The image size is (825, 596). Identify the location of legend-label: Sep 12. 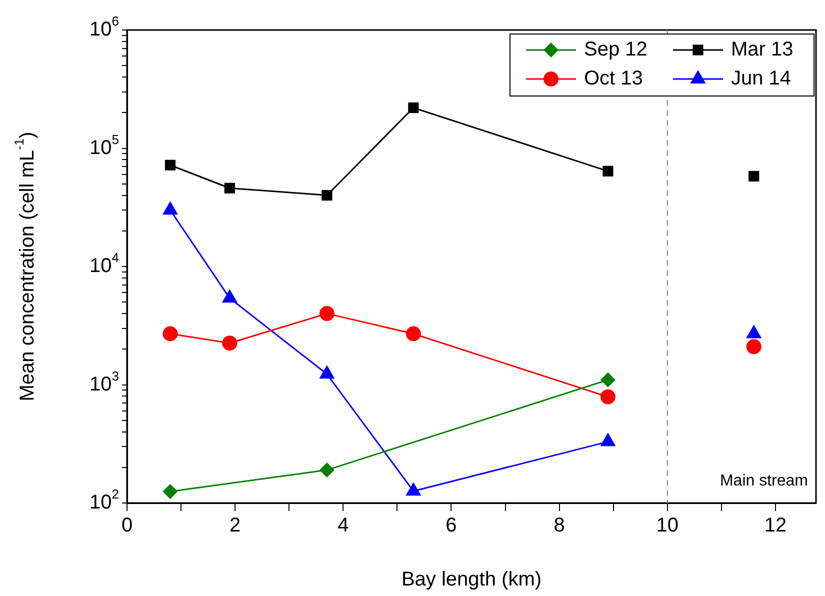
(616, 49).